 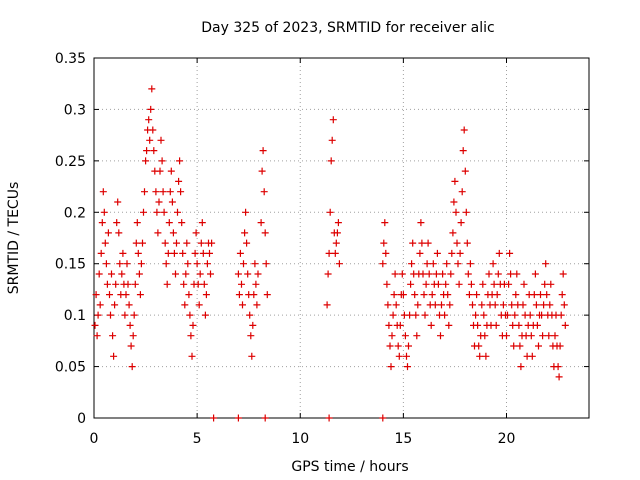 What do you see at coordinates (197, 439) in the screenshot?
I see `x-tick-label: 5` at bounding box center [197, 439].